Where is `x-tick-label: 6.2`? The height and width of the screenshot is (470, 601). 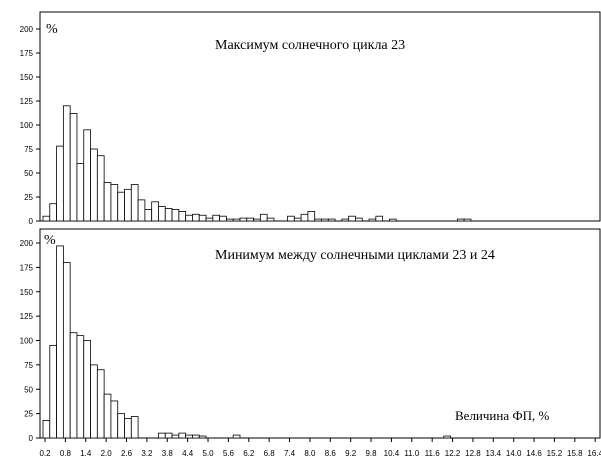 x-tick-label: 6.2 is located at coordinates (249, 453).